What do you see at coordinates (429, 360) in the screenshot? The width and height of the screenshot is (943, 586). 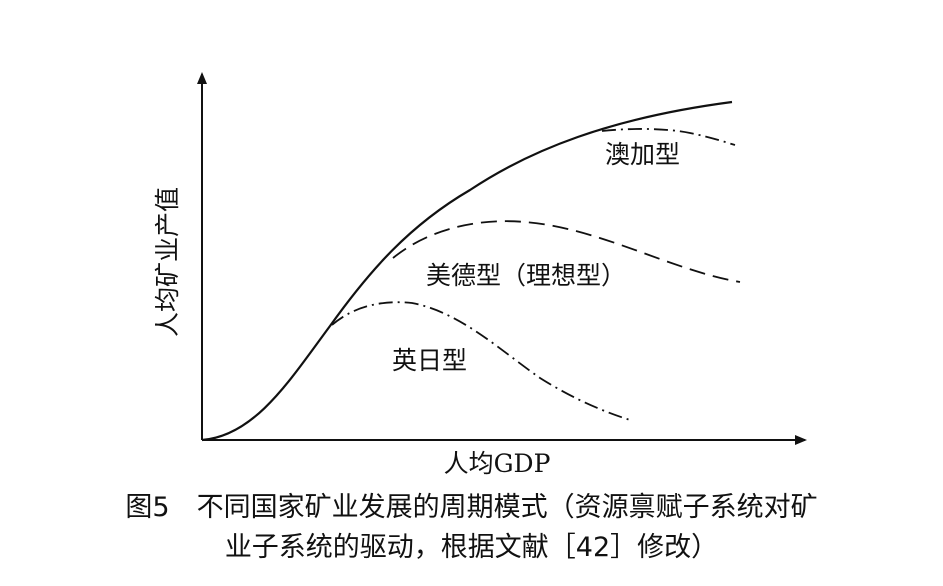 I see `curve-label-uk-jp: 英日型` at bounding box center [429, 360].